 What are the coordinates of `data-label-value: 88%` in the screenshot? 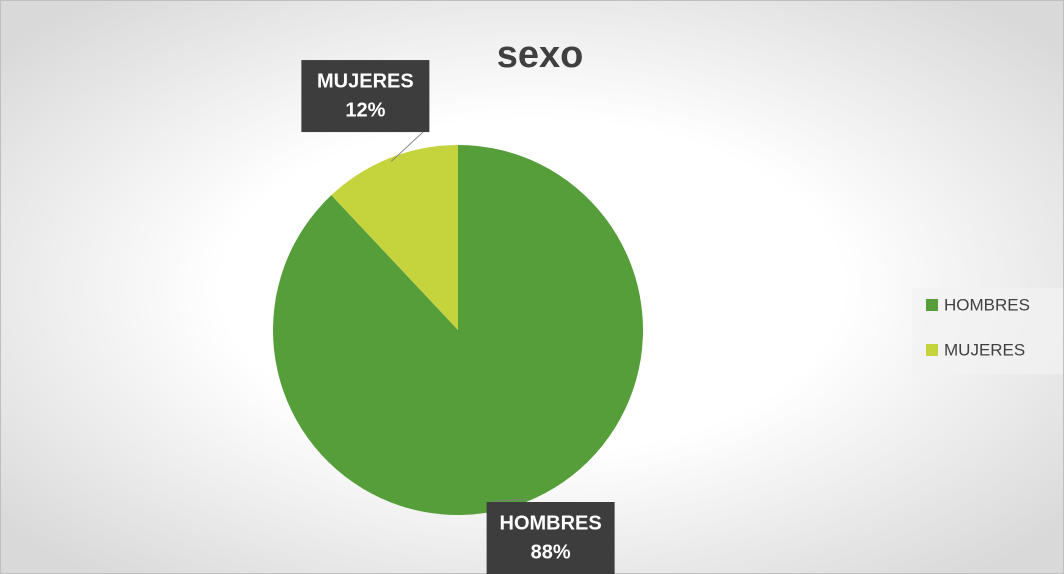 It's located at (551, 552).